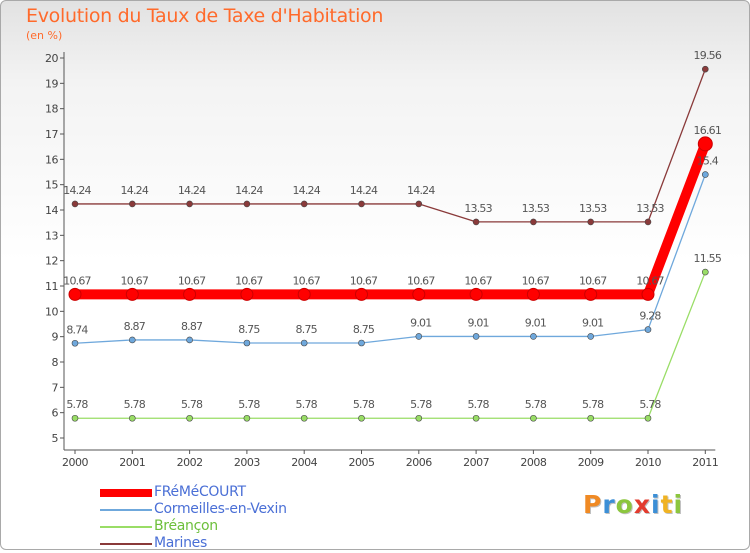 This screenshot has height=553, width=750. Describe the element at coordinates (624, 504) in the screenshot. I see `logo-letter: o` at that location.